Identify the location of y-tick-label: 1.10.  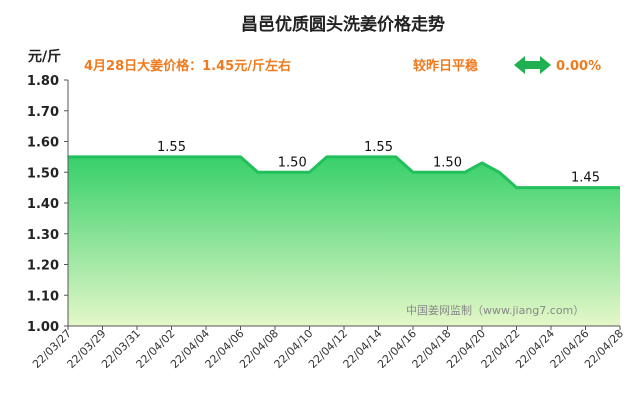
(43, 296).